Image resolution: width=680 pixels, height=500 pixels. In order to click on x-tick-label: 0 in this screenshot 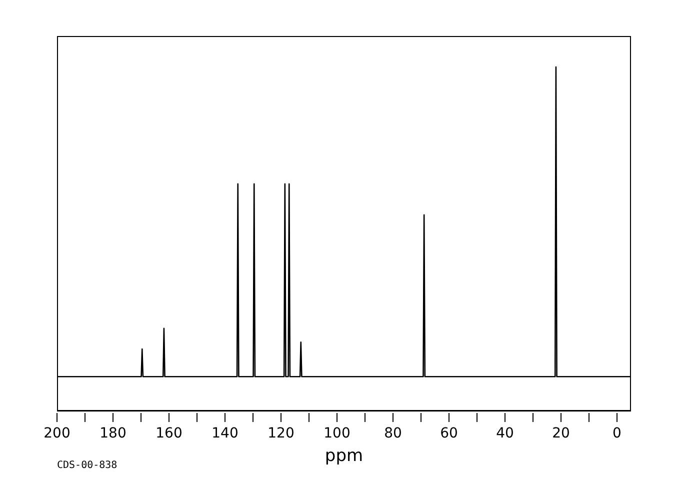, I will do `click(617, 434)`.